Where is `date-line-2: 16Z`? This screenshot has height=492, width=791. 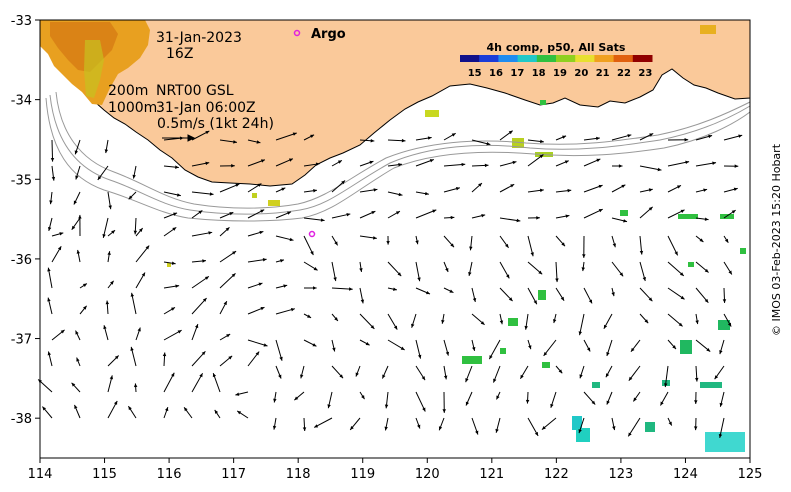 date-line-2: 16Z is located at coordinates (179, 54).